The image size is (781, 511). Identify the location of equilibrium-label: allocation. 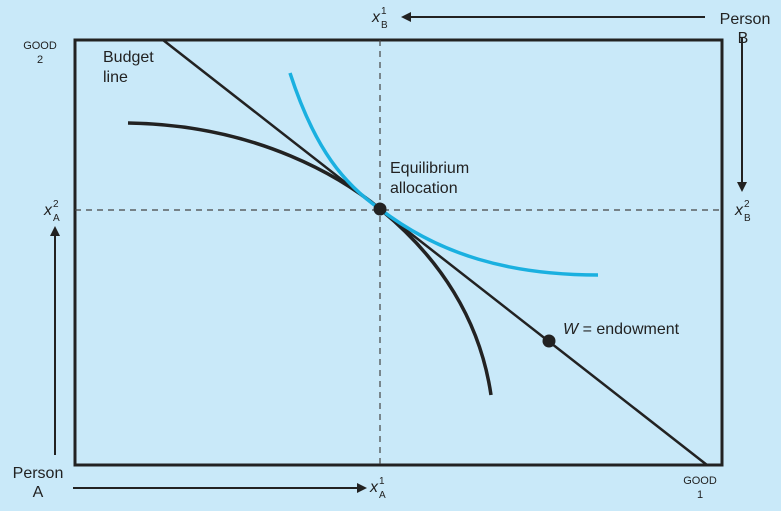
(424, 188).